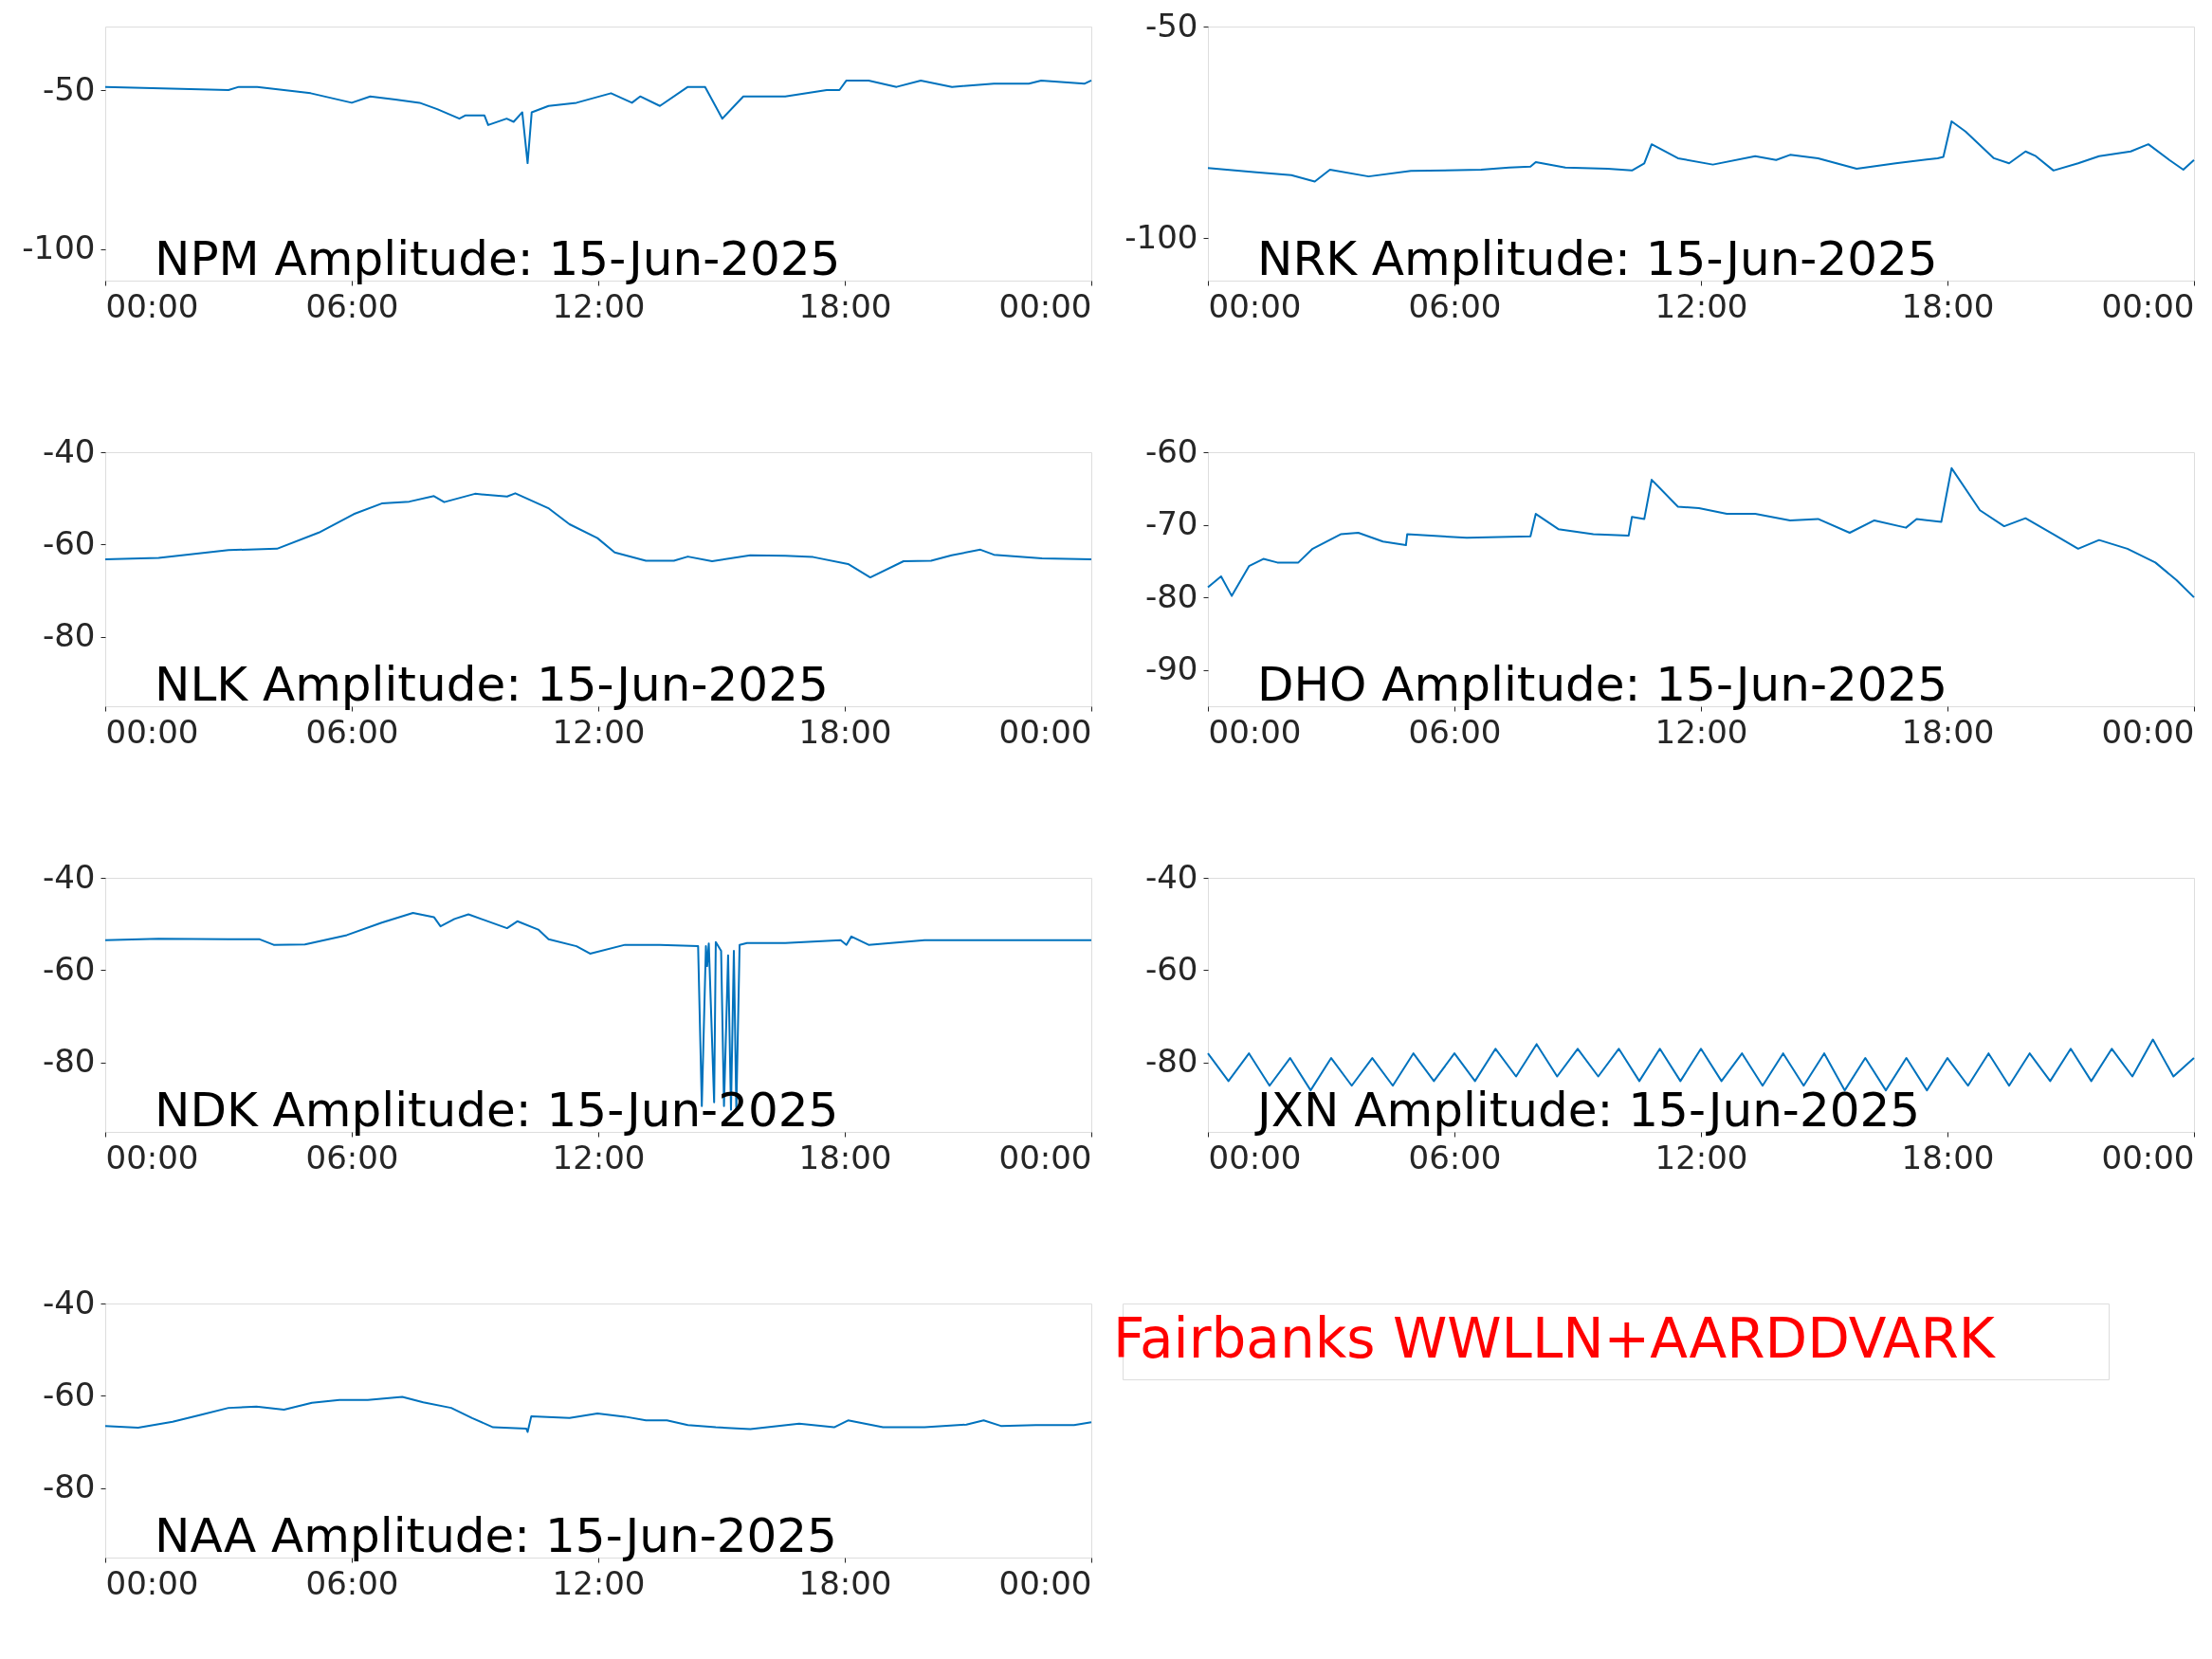  I want to click on text: NAA Amplitude: 15-Jun-2025, so click(496, 1535).